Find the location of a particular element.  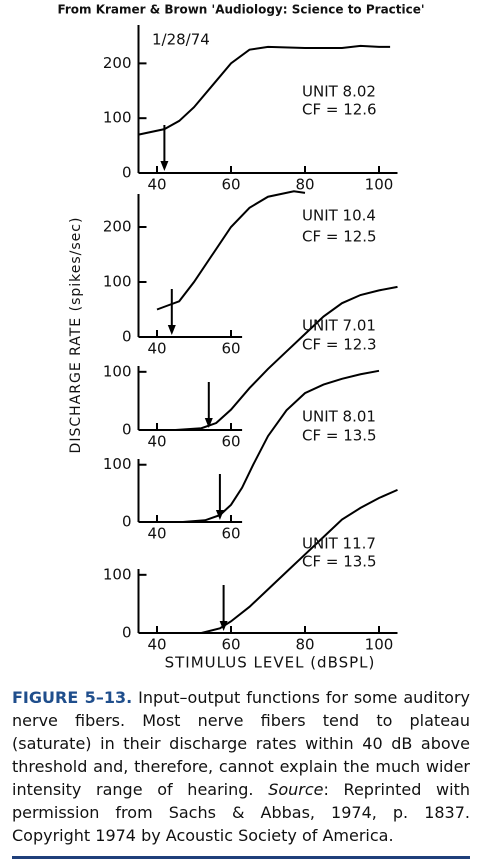

annotation: UNIT 8.02 is located at coordinates (339, 92).